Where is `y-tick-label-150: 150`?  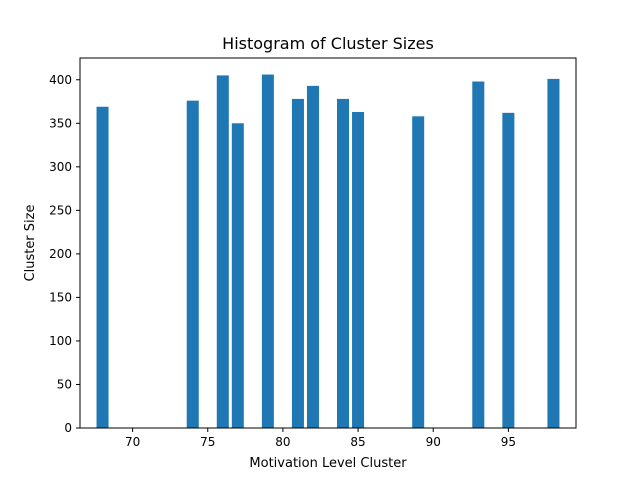
y-tick-label-150: 150 is located at coordinates (60, 297).